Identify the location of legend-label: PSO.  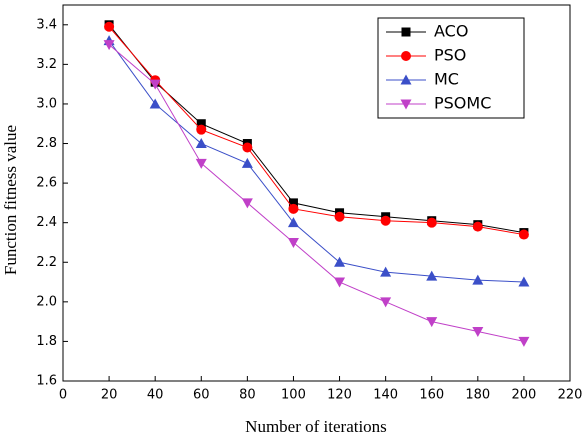
(450, 55).